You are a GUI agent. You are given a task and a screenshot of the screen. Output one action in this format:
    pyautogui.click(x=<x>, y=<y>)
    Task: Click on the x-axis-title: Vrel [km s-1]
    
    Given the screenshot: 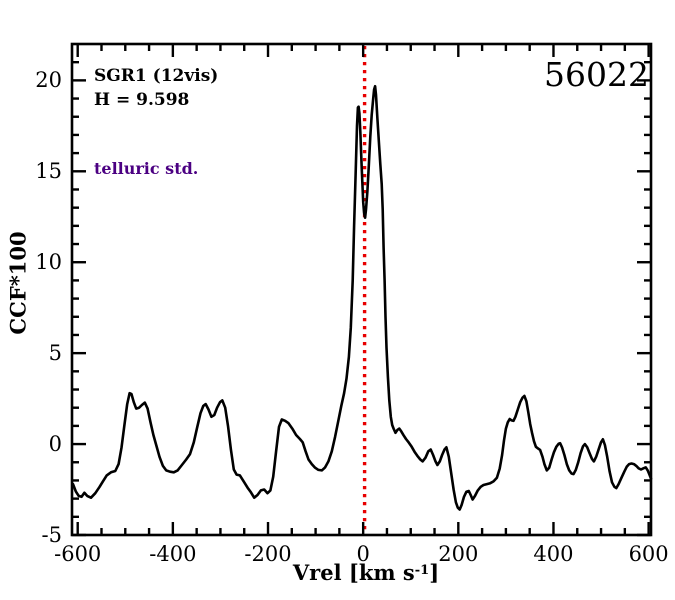 What is the action you would take?
    pyautogui.click(x=366, y=572)
    